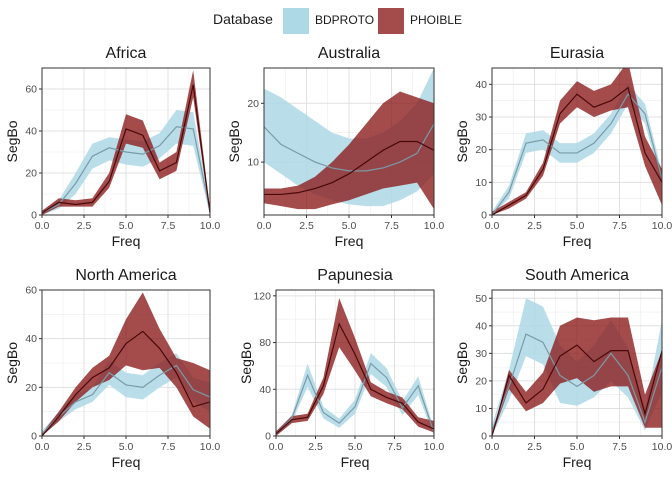  I want to click on legend-title: Database, so click(243, 19).